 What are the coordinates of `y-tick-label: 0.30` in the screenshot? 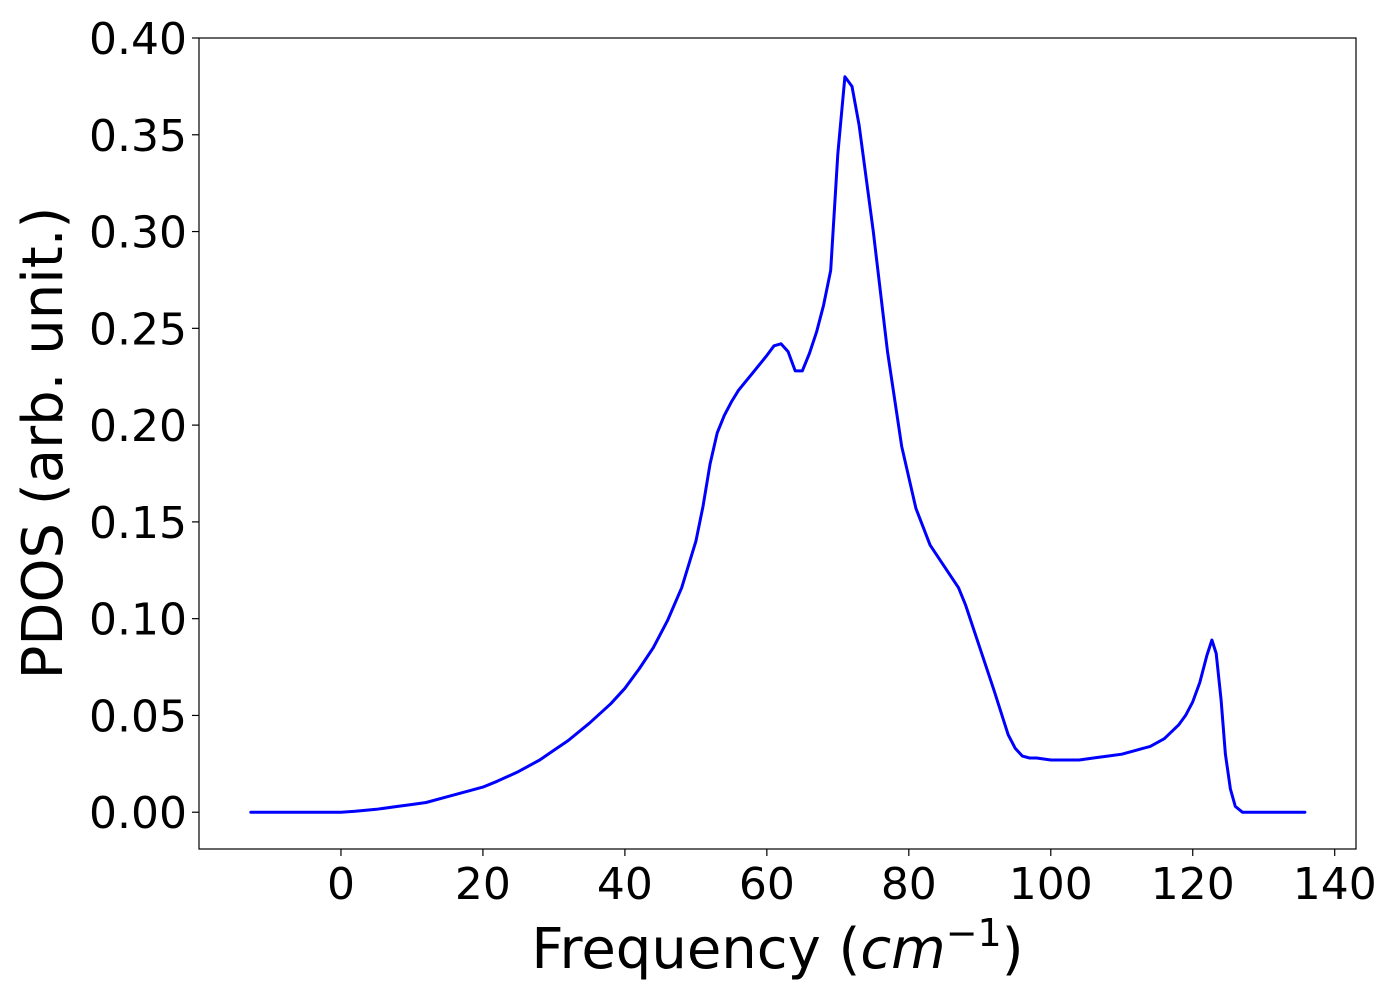 It's located at (138, 233).